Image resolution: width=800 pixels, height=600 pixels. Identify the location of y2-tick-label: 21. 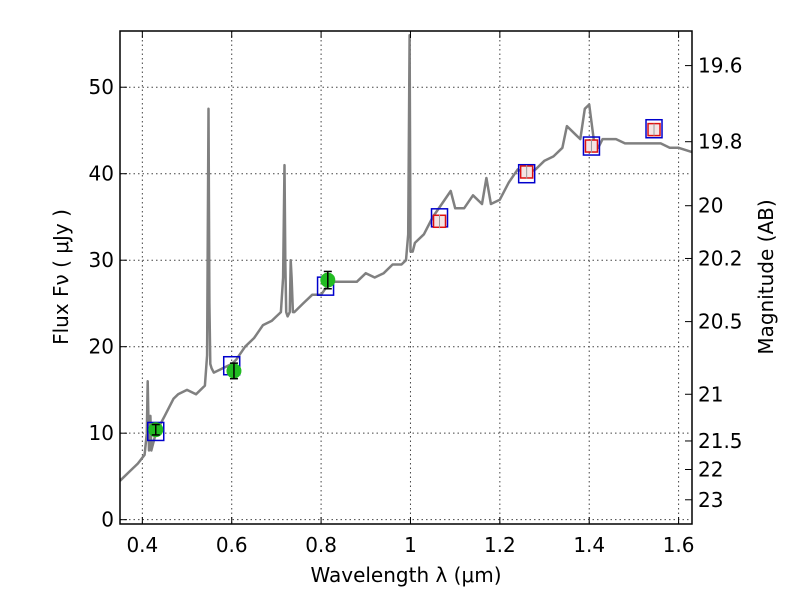
(710, 394).